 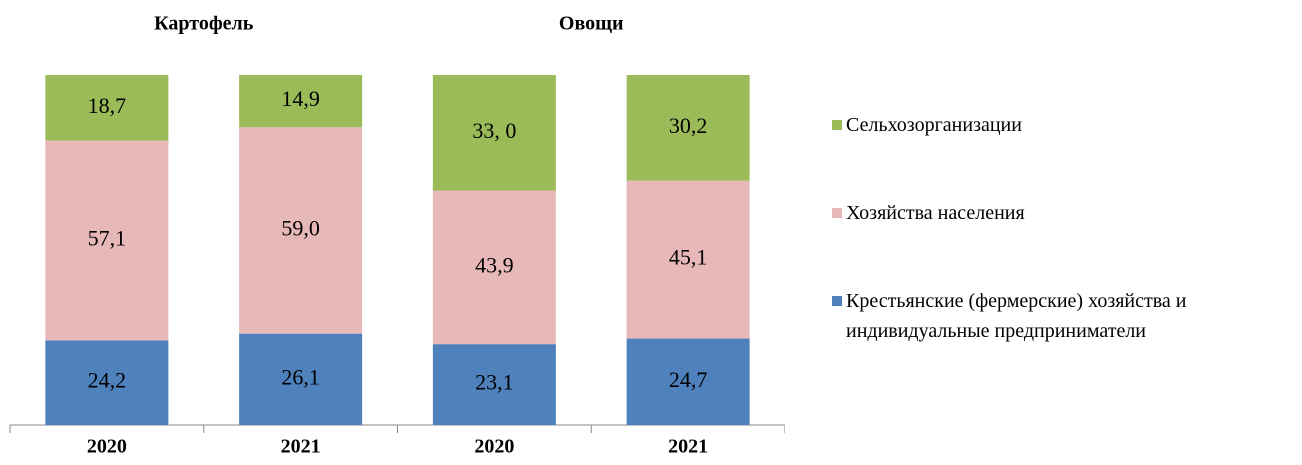 I want to click on value-label: 57,1, so click(x=107, y=237).